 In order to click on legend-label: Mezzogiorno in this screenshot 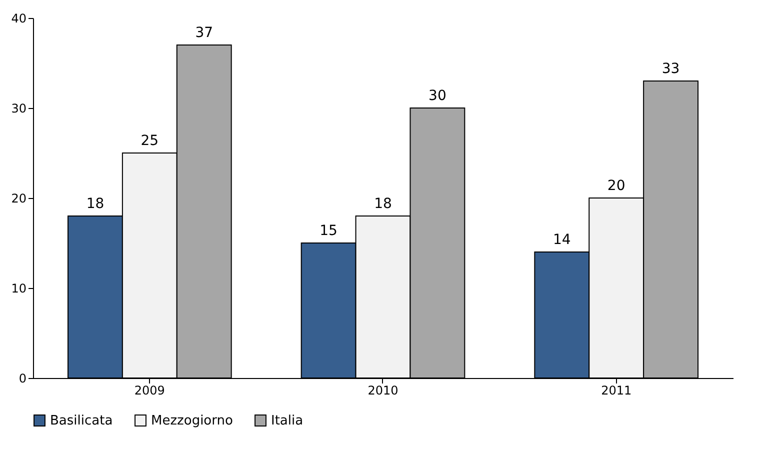, I will do `click(192, 421)`.